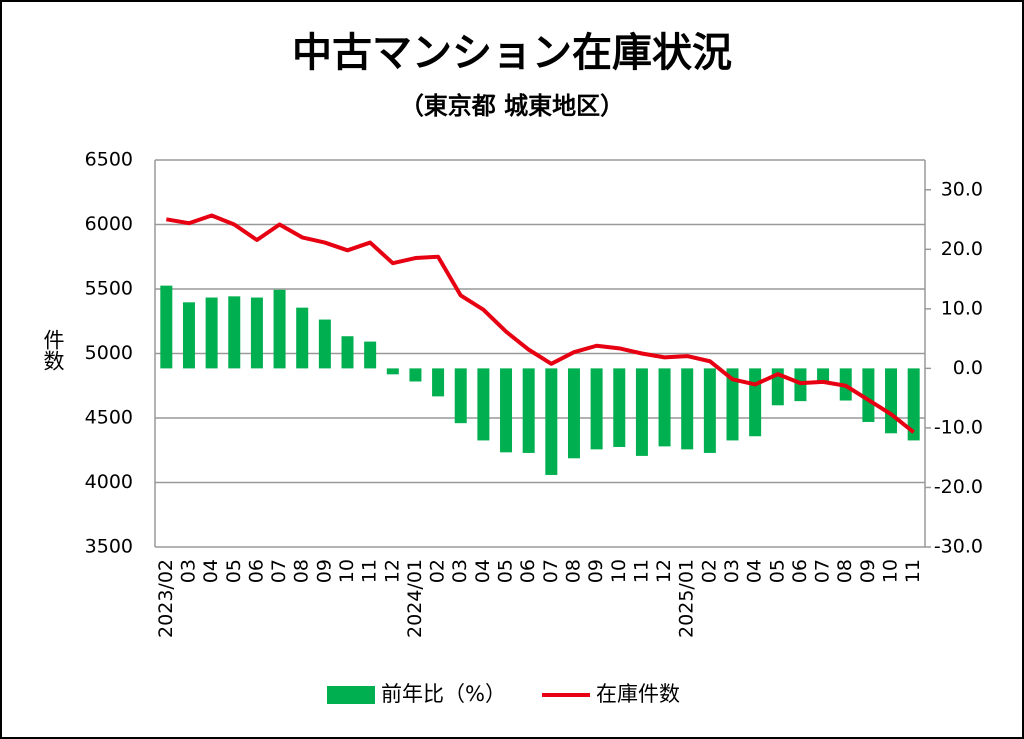  Describe the element at coordinates (512, 106) in the screenshot. I see `chart-subtitle: （東京都 城東地区）` at that location.